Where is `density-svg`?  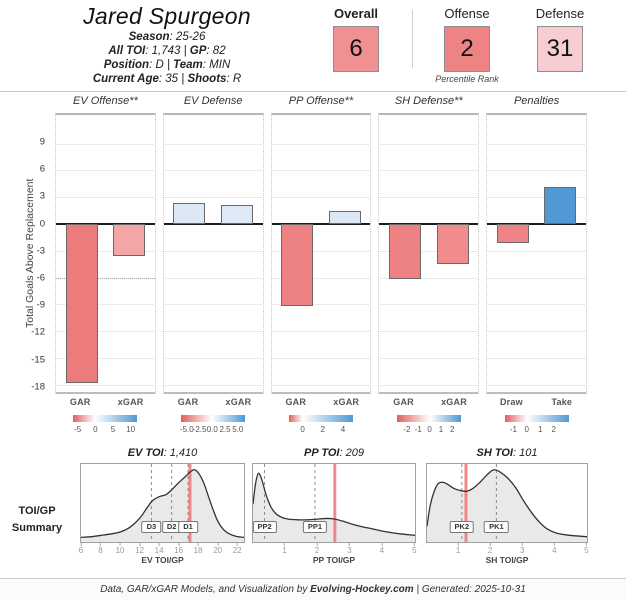 density-svg is located at coordinates (334, 503).